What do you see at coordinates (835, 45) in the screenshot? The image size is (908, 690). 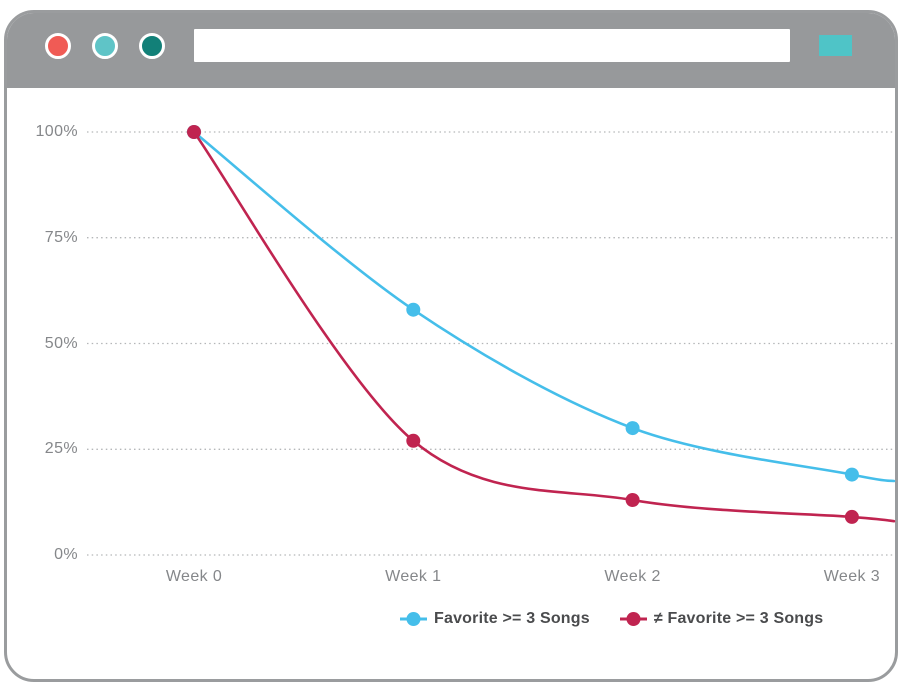 I see `browser-action-button` at bounding box center [835, 45].